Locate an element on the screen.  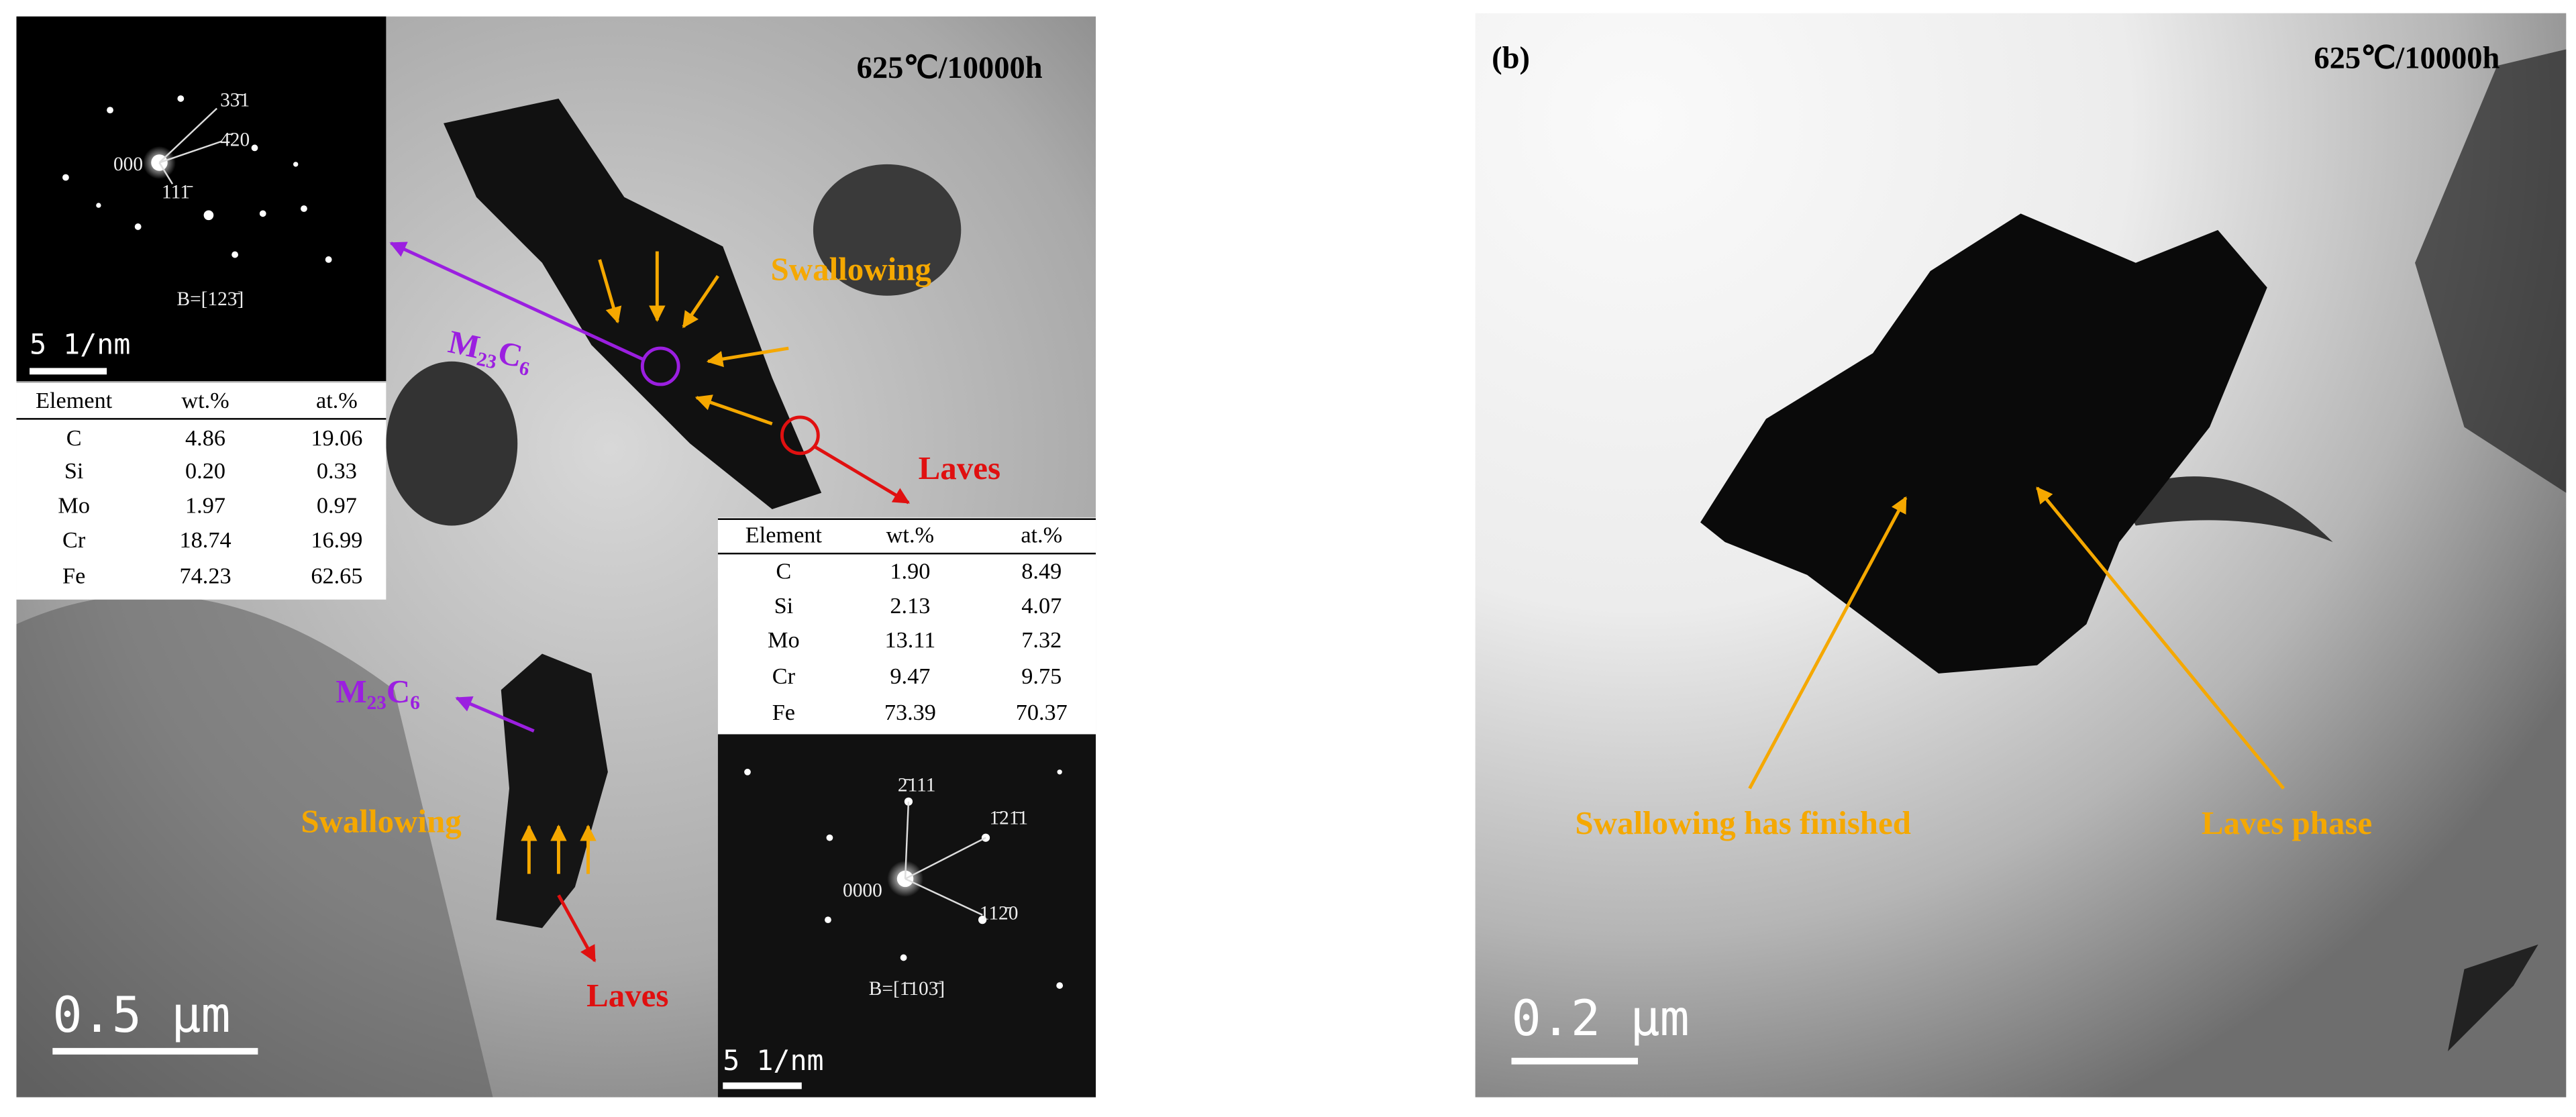
table-cell: 4.86 is located at coordinates (205, 438).